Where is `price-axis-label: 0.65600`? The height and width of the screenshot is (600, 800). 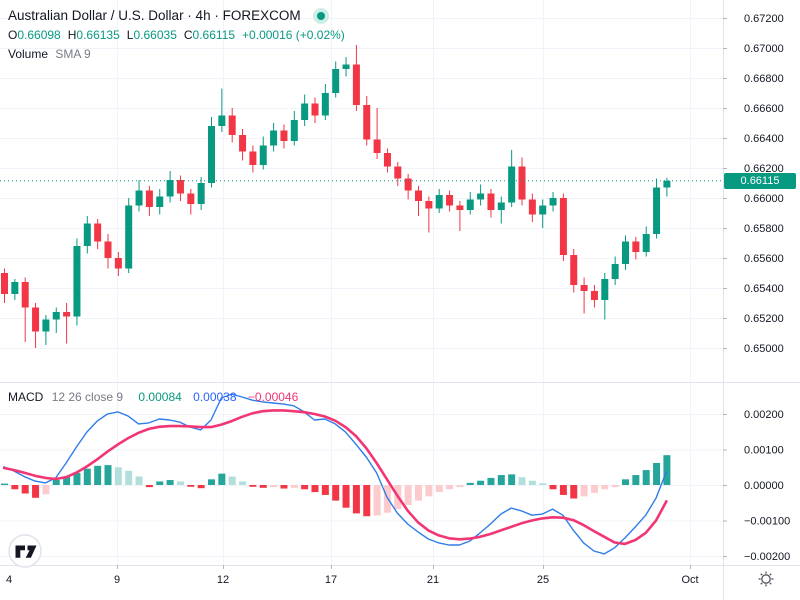
price-axis-label: 0.65600 is located at coordinates (764, 259).